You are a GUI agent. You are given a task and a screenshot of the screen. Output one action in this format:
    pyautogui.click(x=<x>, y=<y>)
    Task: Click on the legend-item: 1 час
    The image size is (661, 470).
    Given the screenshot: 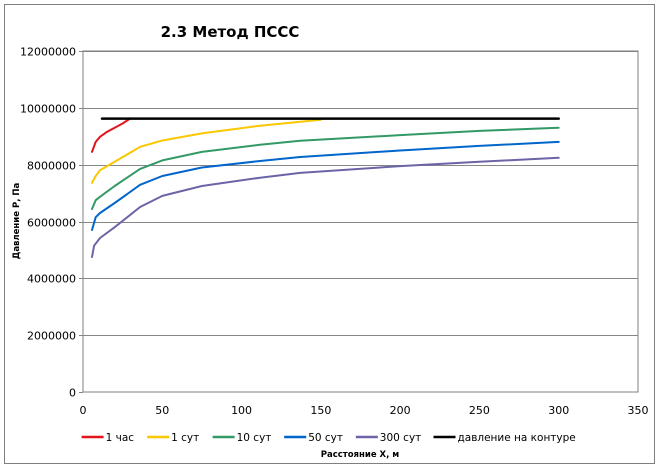 What is the action you would take?
    pyautogui.click(x=108, y=438)
    